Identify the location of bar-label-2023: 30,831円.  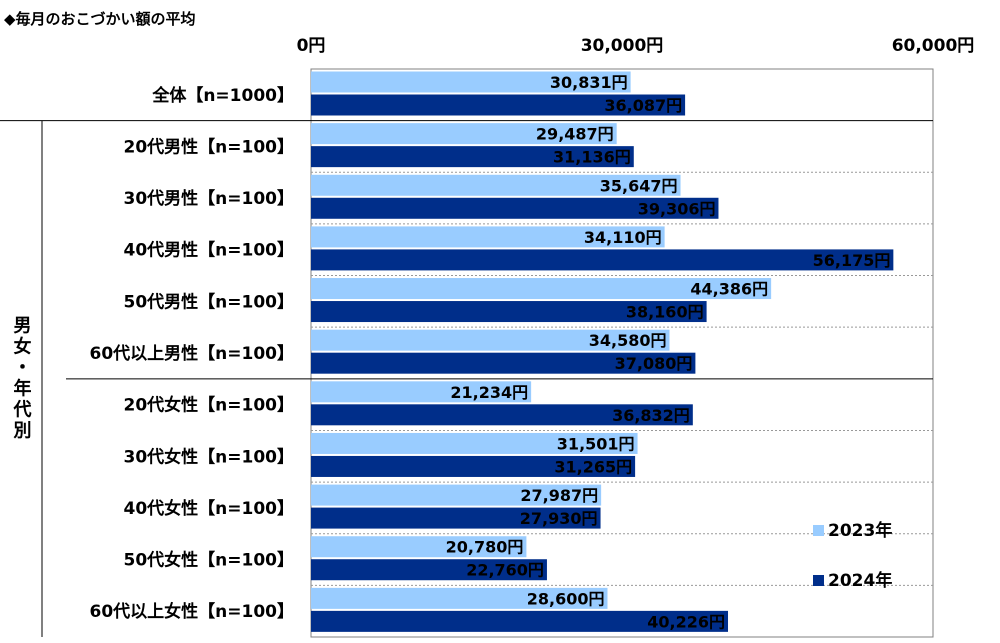
(589, 82).